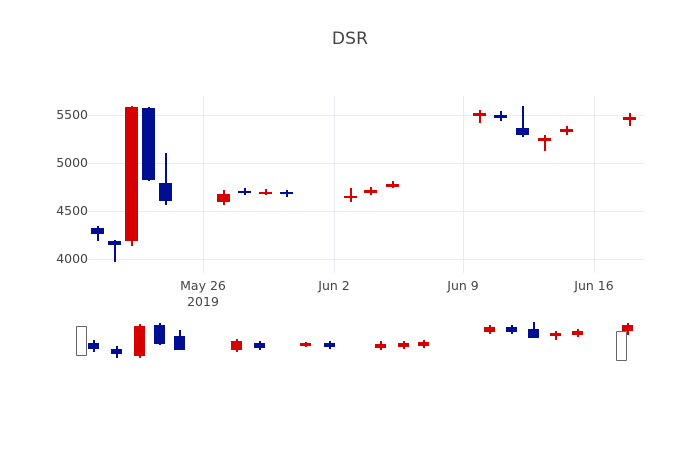 This screenshot has width=700, height=450. What do you see at coordinates (81, 341) in the screenshot?
I see `range-start-handle` at bounding box center [81, 341].